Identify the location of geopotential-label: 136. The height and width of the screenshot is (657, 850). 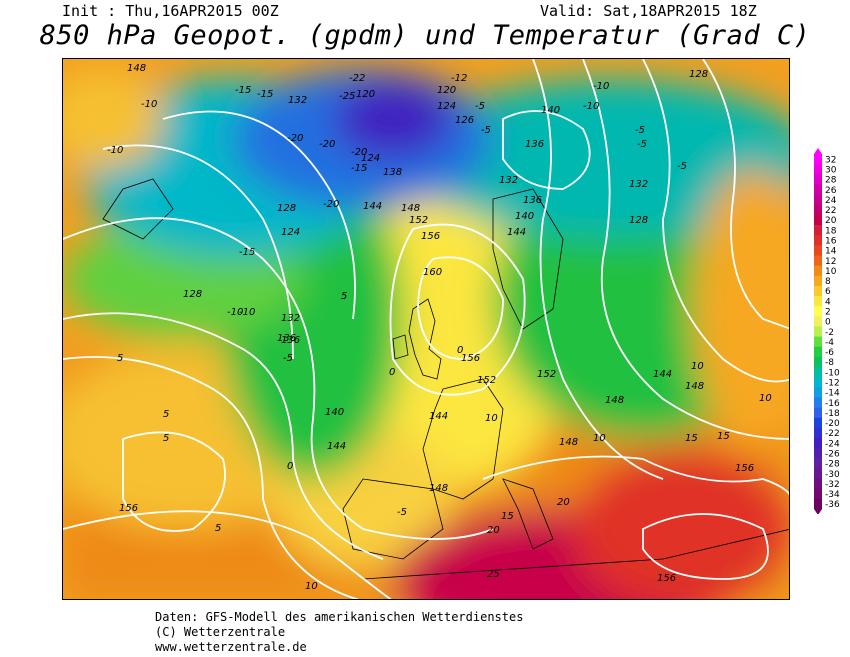
(290, 340).